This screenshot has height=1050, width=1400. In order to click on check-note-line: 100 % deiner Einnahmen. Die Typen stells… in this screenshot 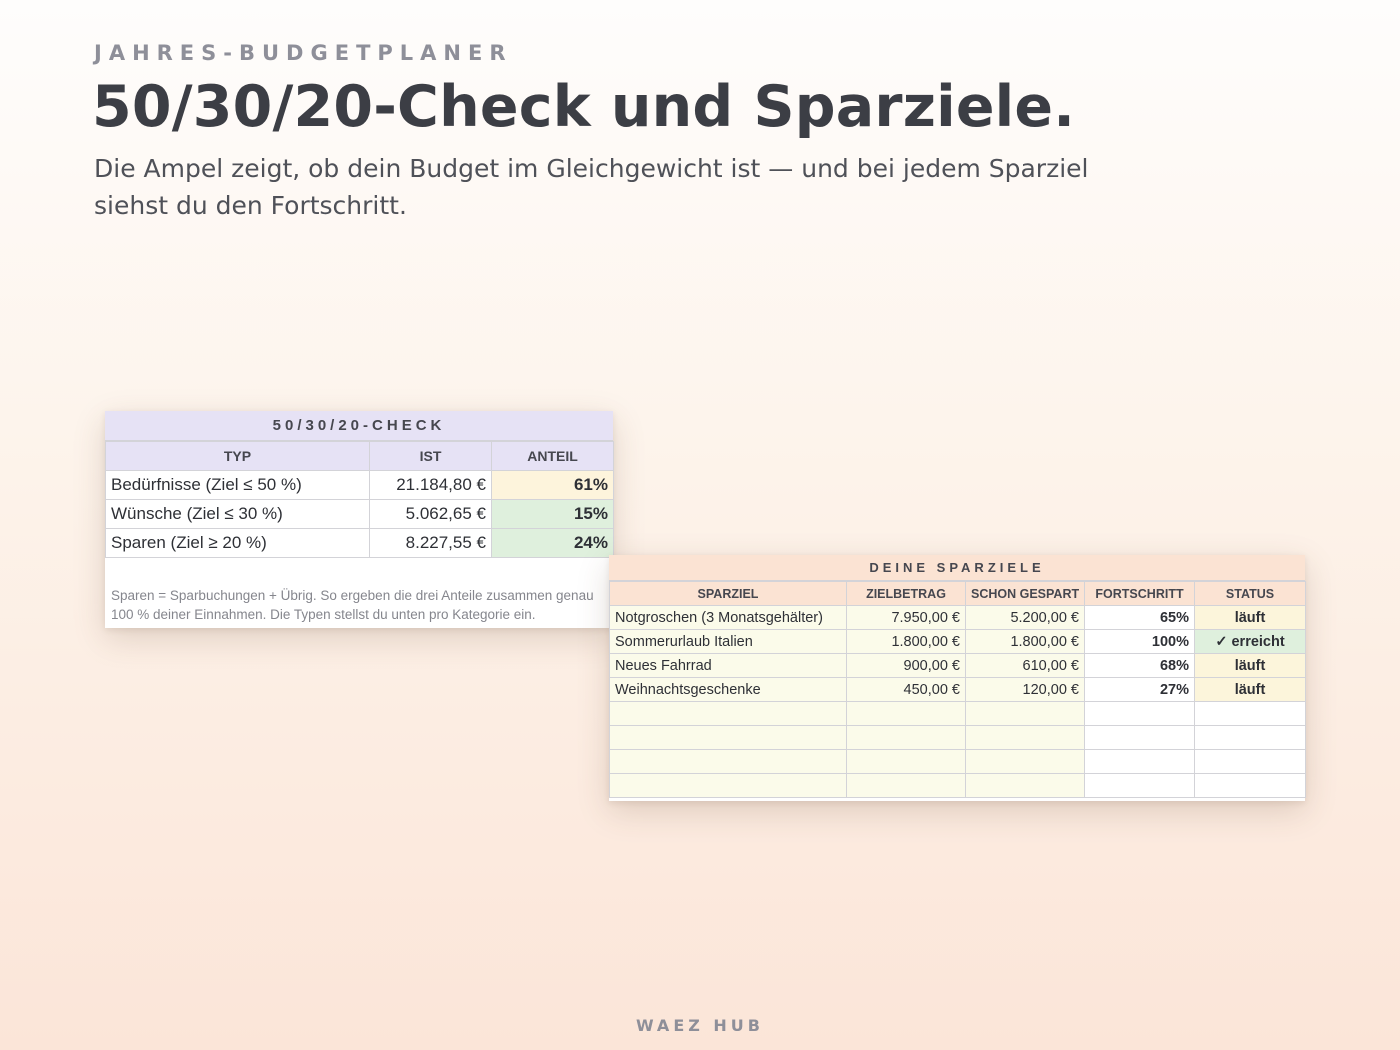, I will do `click(323, 614)`.